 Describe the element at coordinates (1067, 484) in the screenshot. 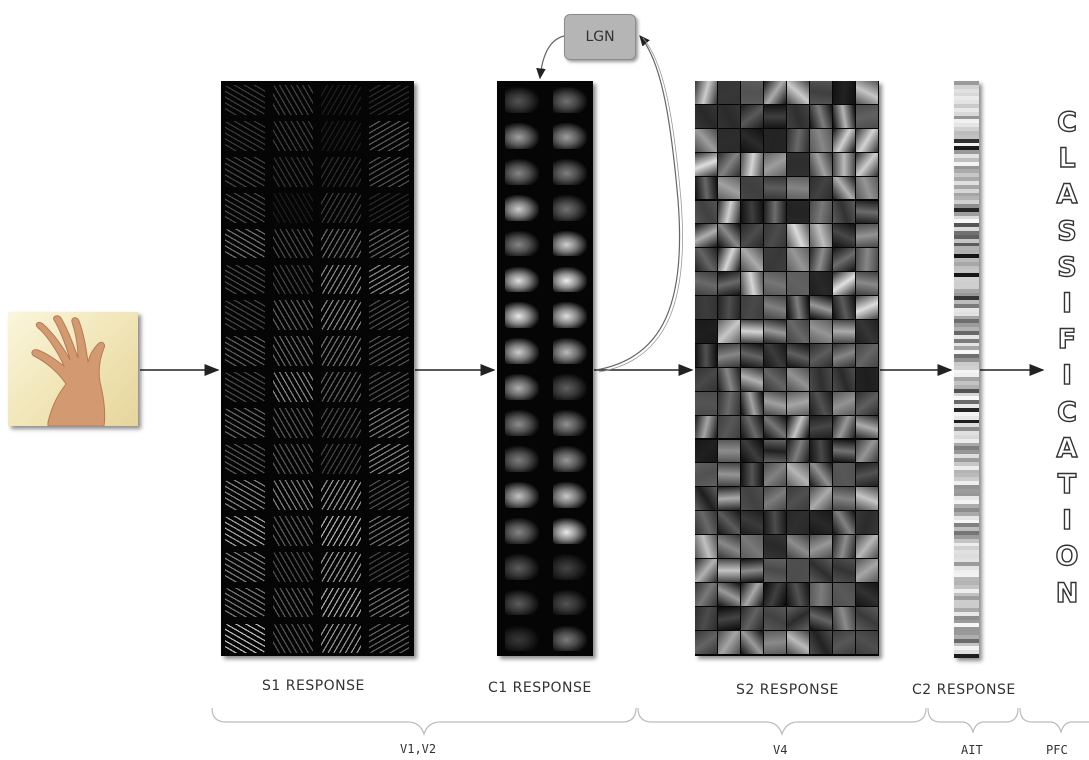

I see `classification-letter: T` at that location.